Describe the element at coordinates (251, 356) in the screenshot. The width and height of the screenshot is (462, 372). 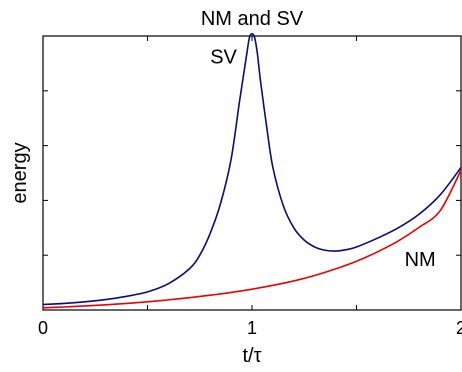
I see `x-axis-label: t/τ` at that location.